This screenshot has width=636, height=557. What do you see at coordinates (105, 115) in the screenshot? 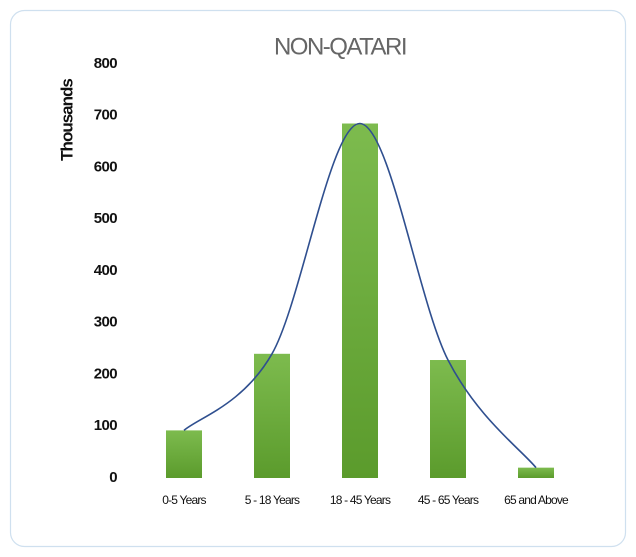
I see `y-tick-label: 700` at bounding box center [105, 115].